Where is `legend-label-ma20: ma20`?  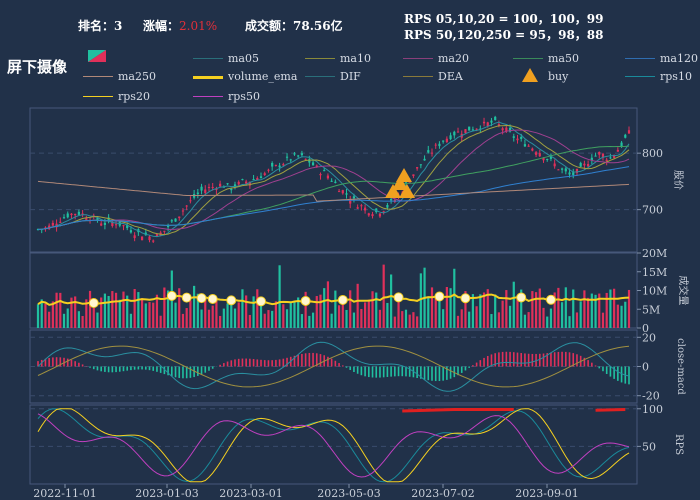 legend-label-ma20: ma20 is located at coordinates (453, 58).